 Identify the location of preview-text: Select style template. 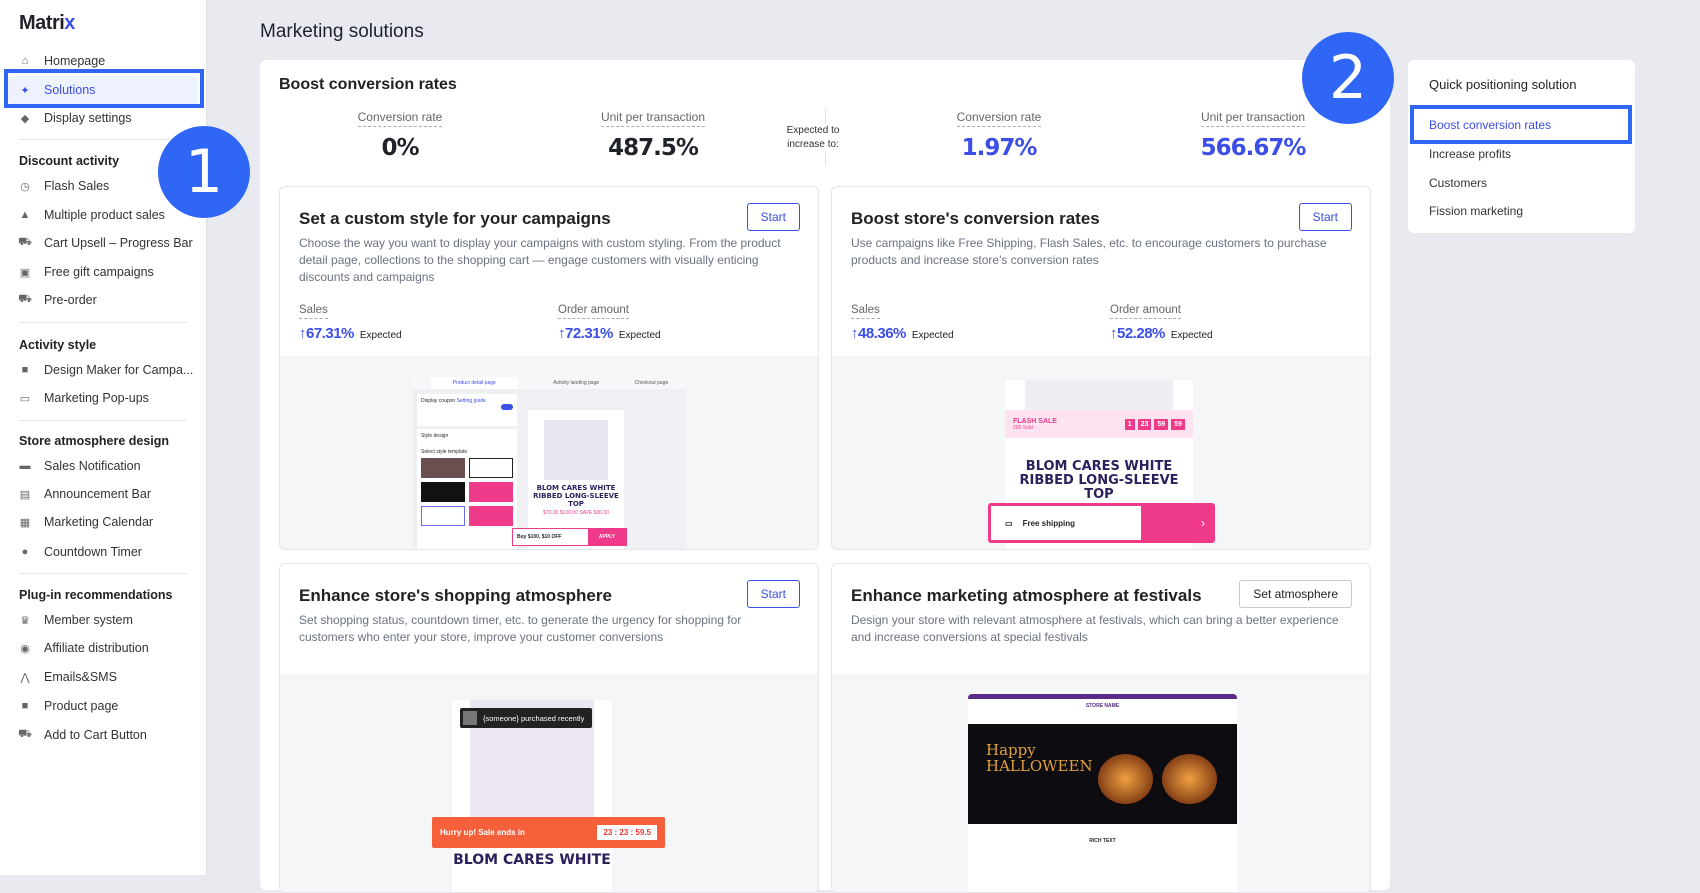
(444, 452).